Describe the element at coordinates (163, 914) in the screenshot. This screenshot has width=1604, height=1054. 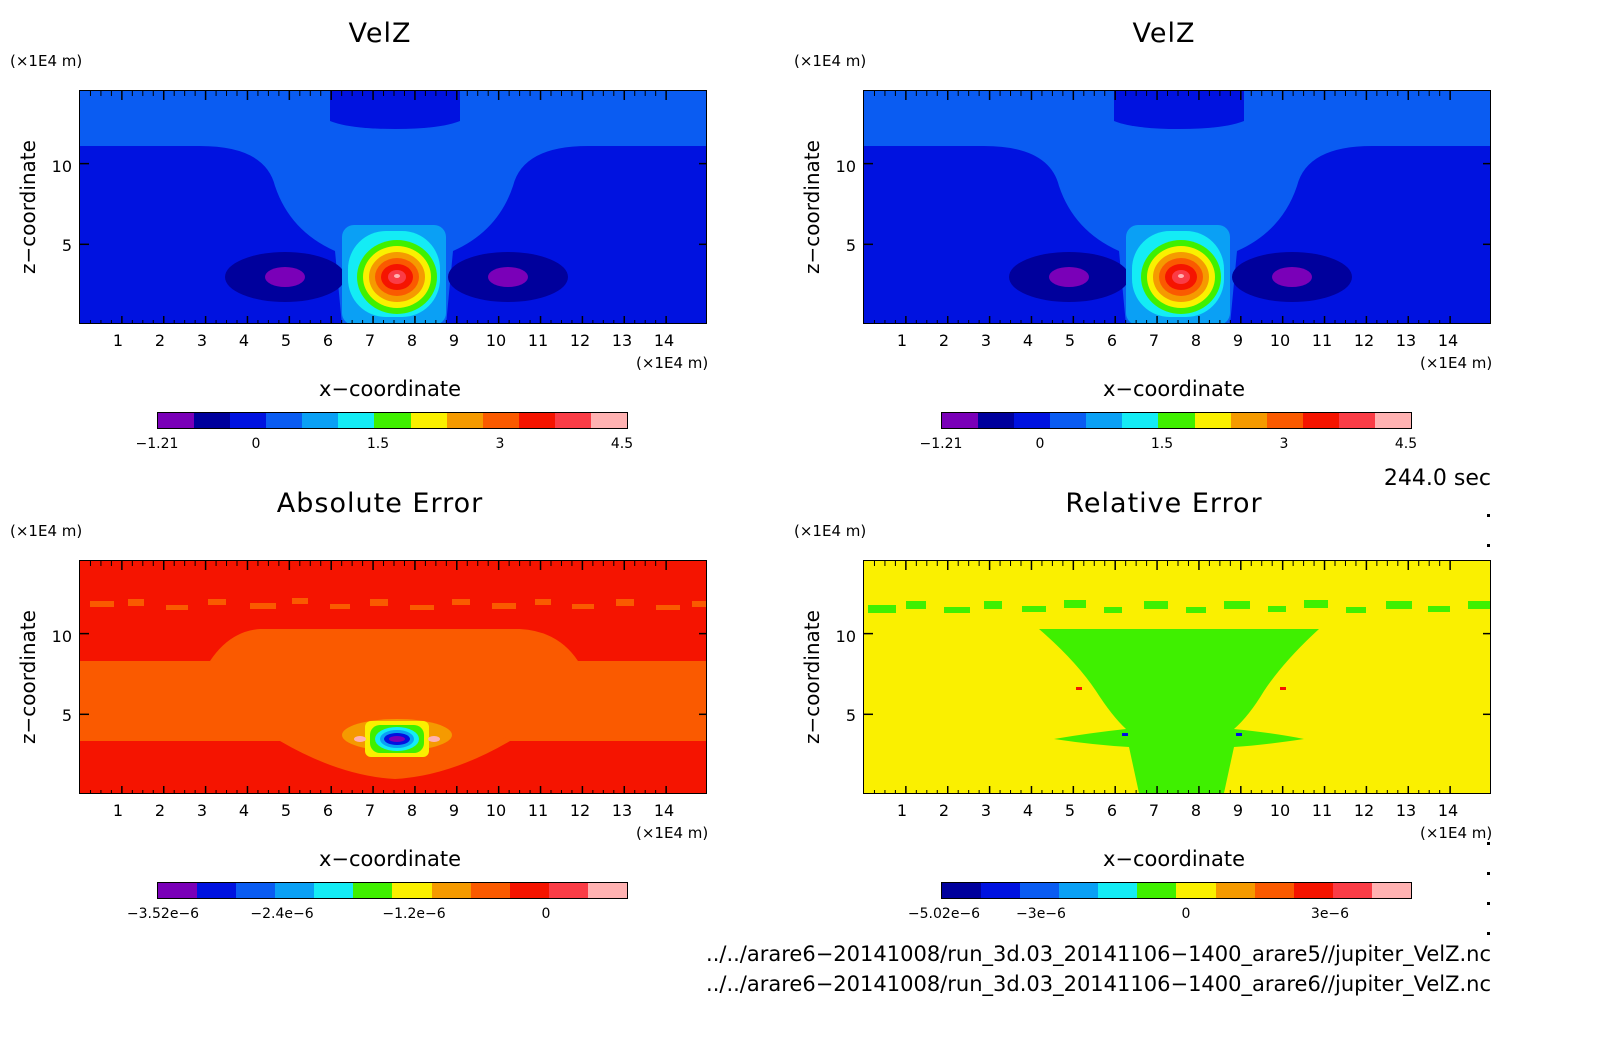
I see `colorbar-label: −3.52e−6` at that location.